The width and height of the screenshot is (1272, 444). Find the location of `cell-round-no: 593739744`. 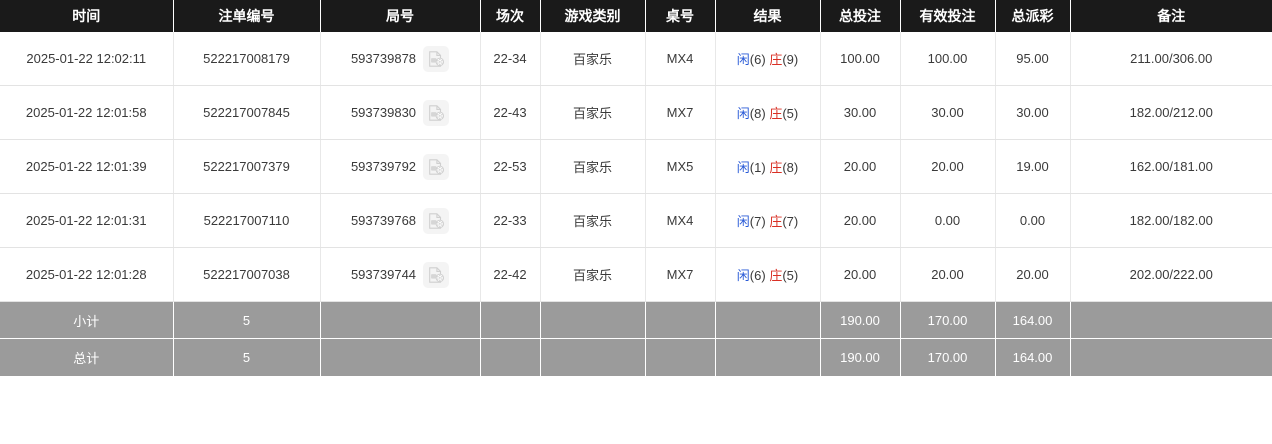

cell-round-no: 593739744 is located at coordinates (400, 274).